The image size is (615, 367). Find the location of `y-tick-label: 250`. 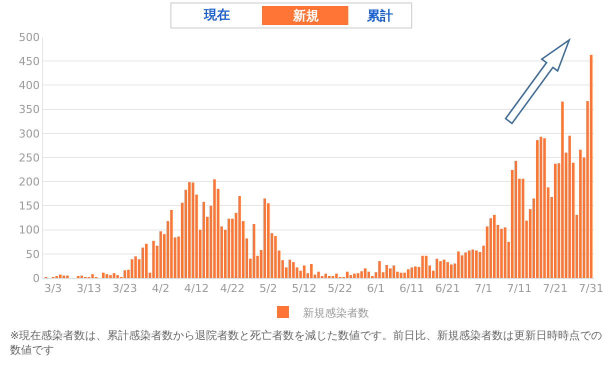

y-tick-label: 250 is located at coordinates (29, 157).